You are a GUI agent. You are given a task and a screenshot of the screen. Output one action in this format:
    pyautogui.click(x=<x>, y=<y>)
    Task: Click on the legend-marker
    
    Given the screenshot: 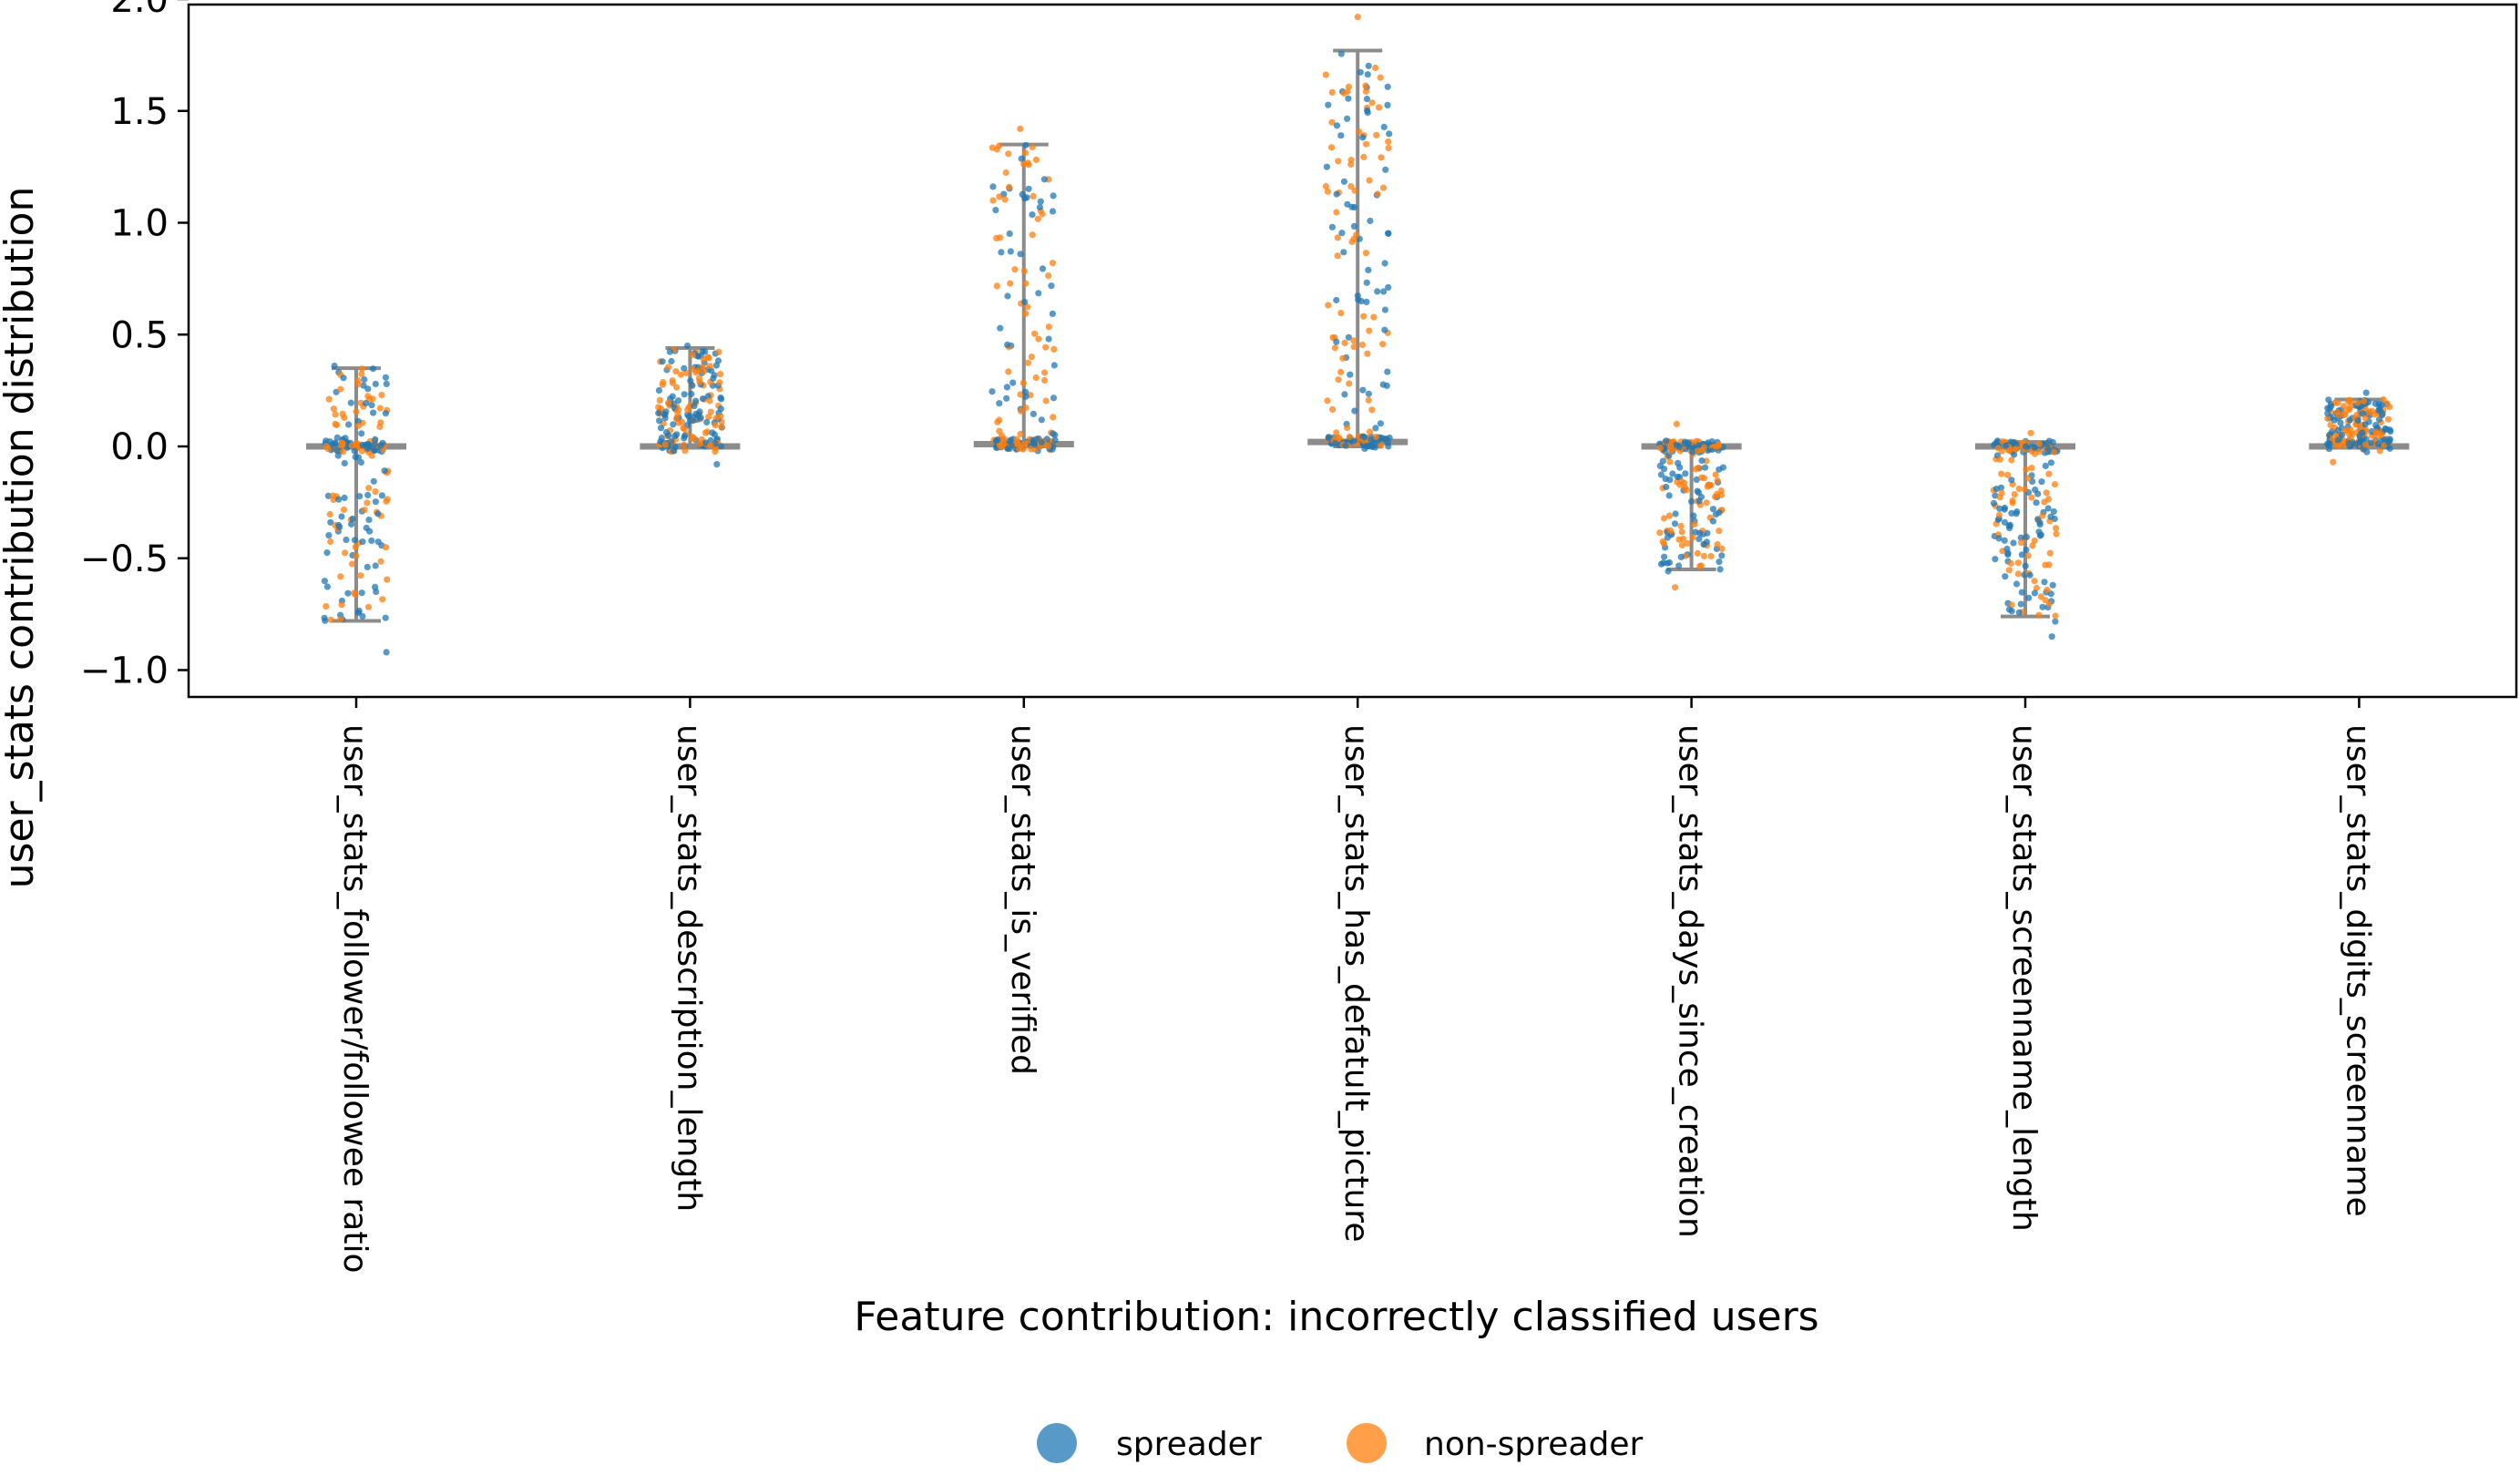 What is the action you would take?
    pyautogui.click(x=1057, y=1443)
    